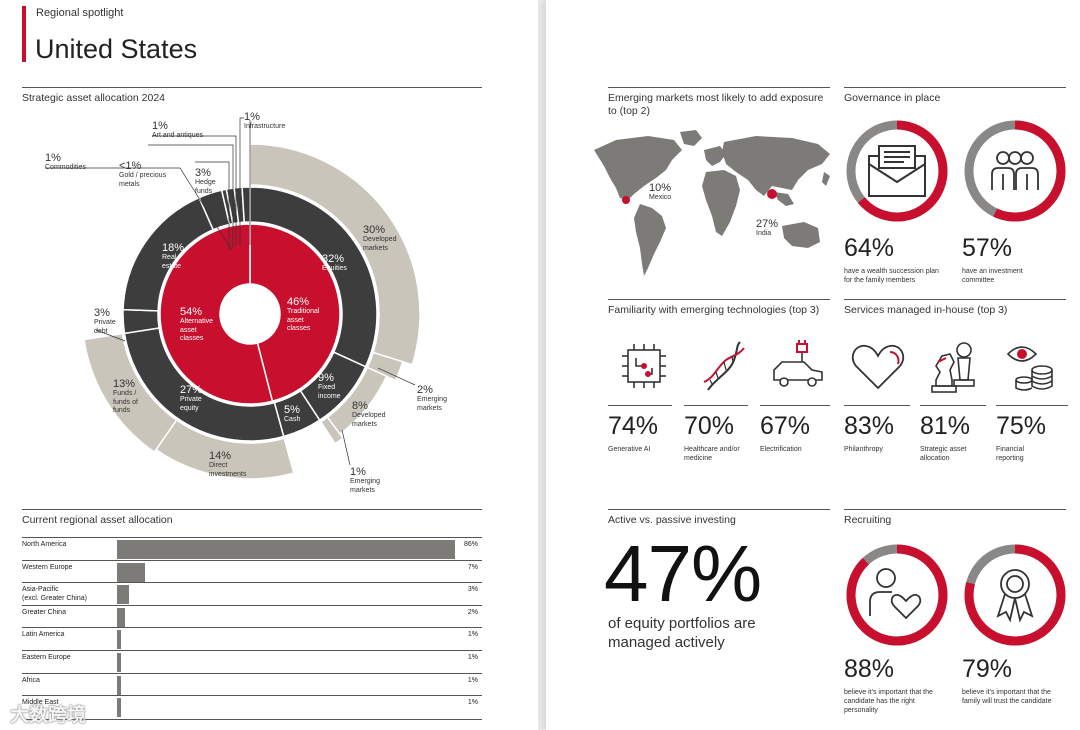 The width and height of the screenshot is (1080, 730). I want to click on kicker: Regional spotlight, so click(80, 13).